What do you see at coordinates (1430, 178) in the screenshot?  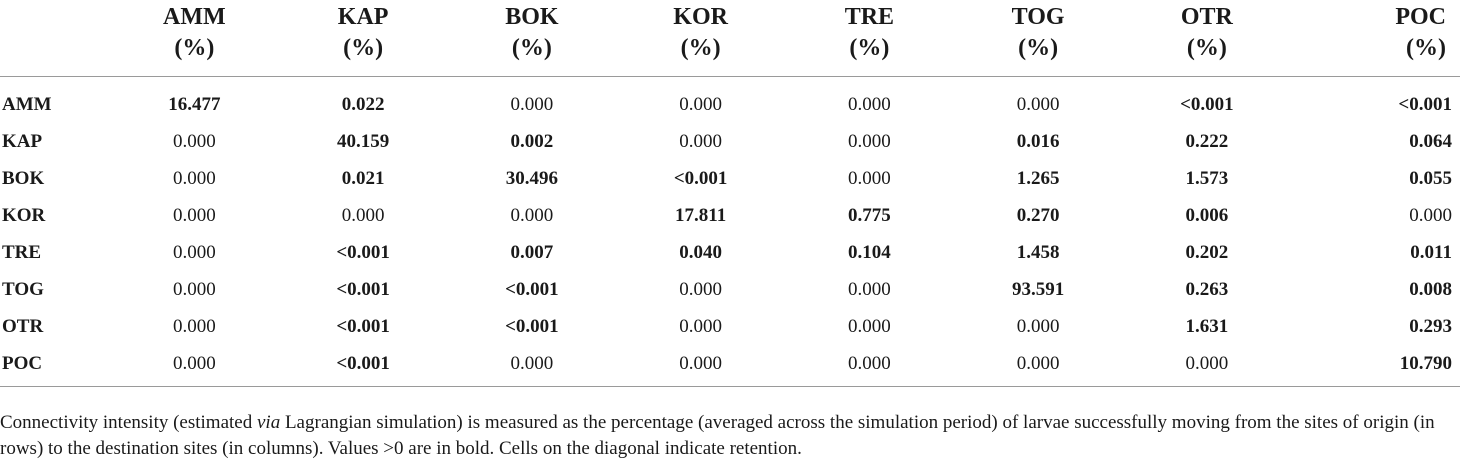 I see `table-cell: 0.055` at bounding box center [1430, 178].